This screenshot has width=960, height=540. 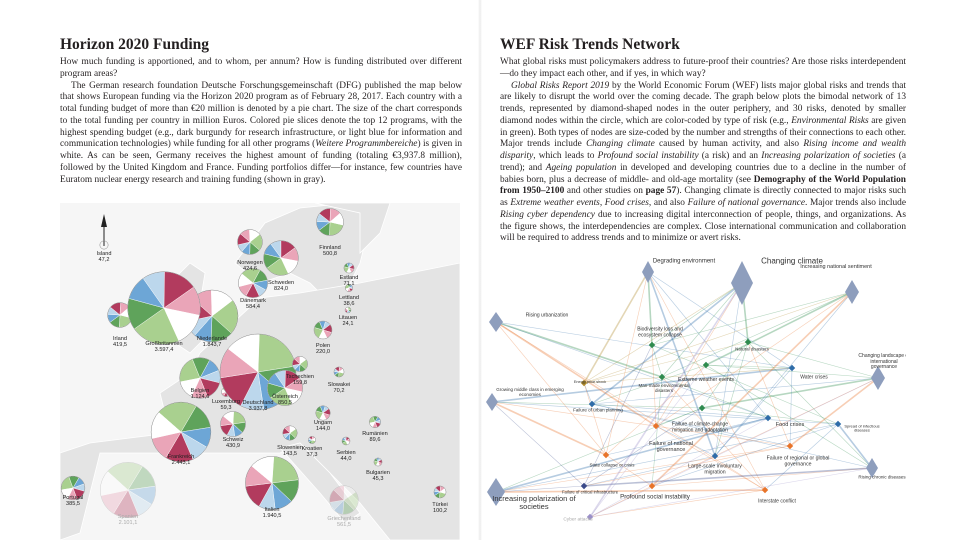 What do you see at coordinates (200, 391) in the screenshot?
I see `country-name: Belgien` at bounding box center [200, 391].